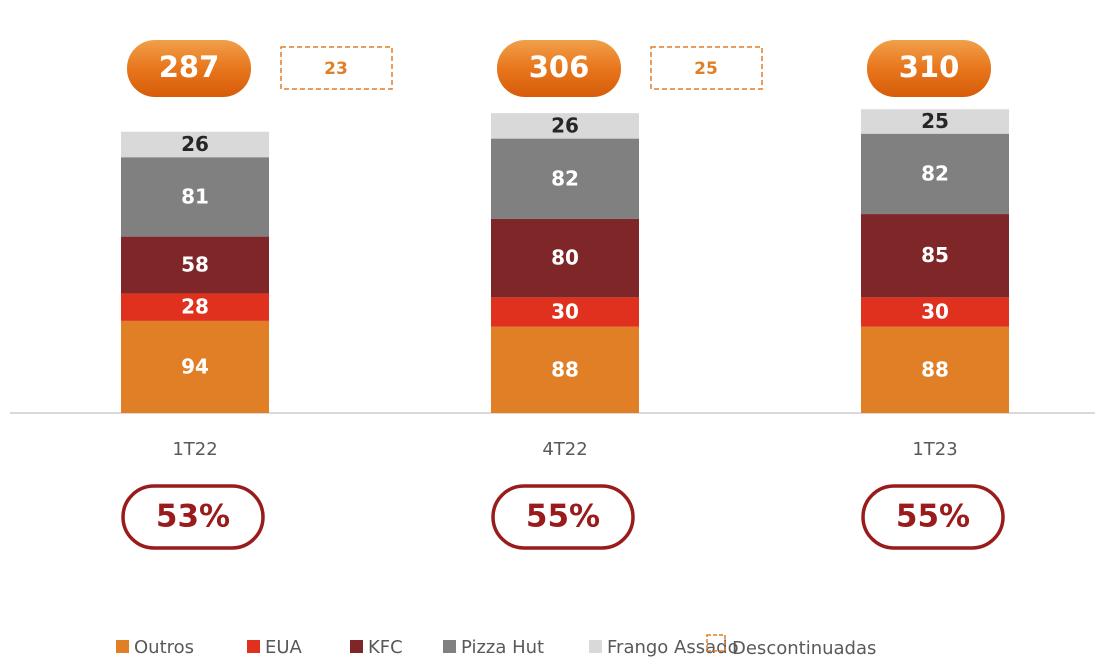  I want to click on total-label: 306, so click(559, 67).